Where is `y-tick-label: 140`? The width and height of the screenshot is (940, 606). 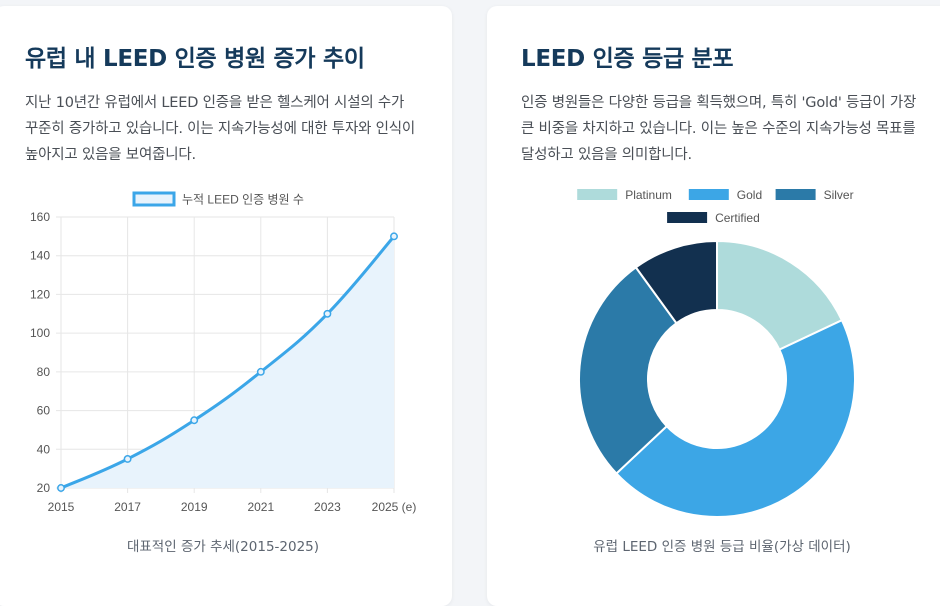 y-tick-label: 140 is located at coordinates (40, 256).